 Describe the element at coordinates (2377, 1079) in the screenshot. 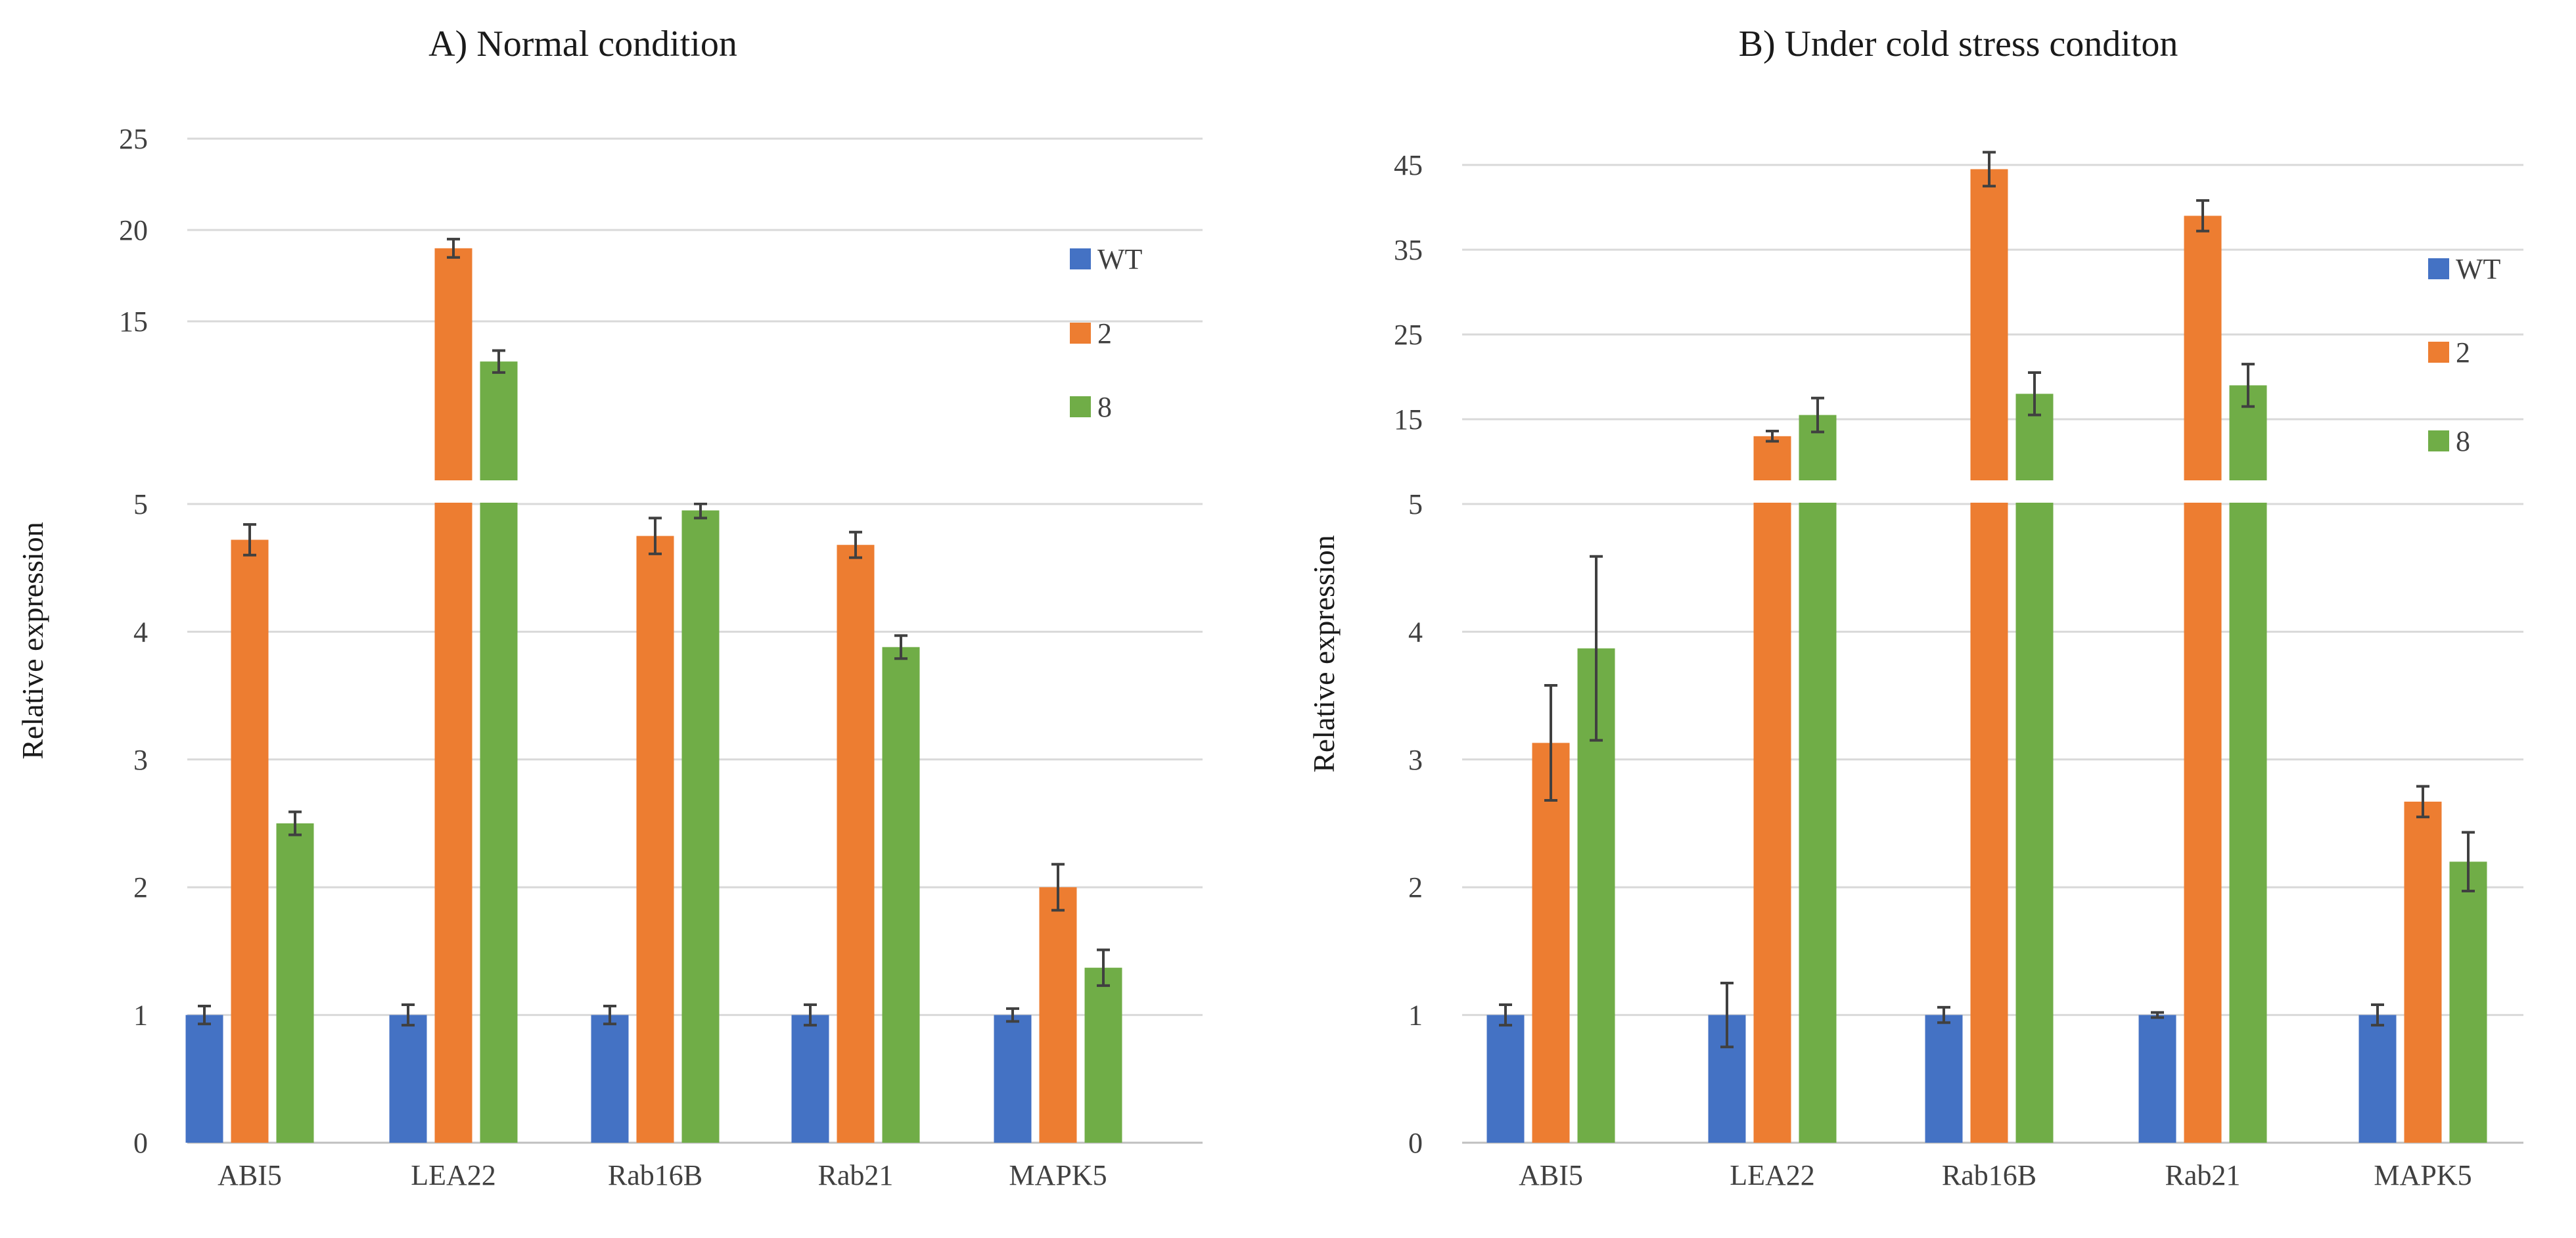

I see `bar-mapk5-wt` at that location.